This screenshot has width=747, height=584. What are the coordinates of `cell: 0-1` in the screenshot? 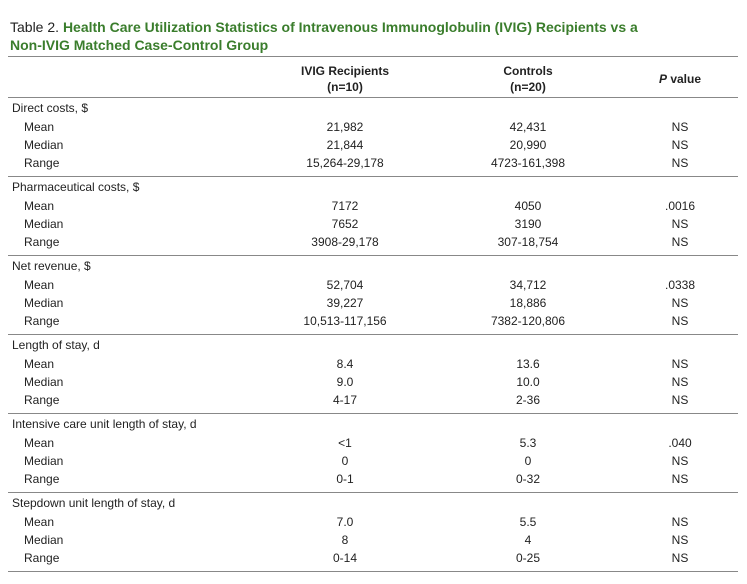 It's located at (345, 479).